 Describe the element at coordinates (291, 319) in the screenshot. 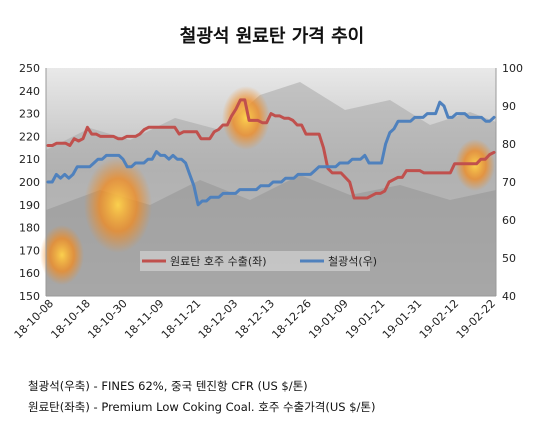

I see `x-axis-tick-label: 18-12-26` at that location.